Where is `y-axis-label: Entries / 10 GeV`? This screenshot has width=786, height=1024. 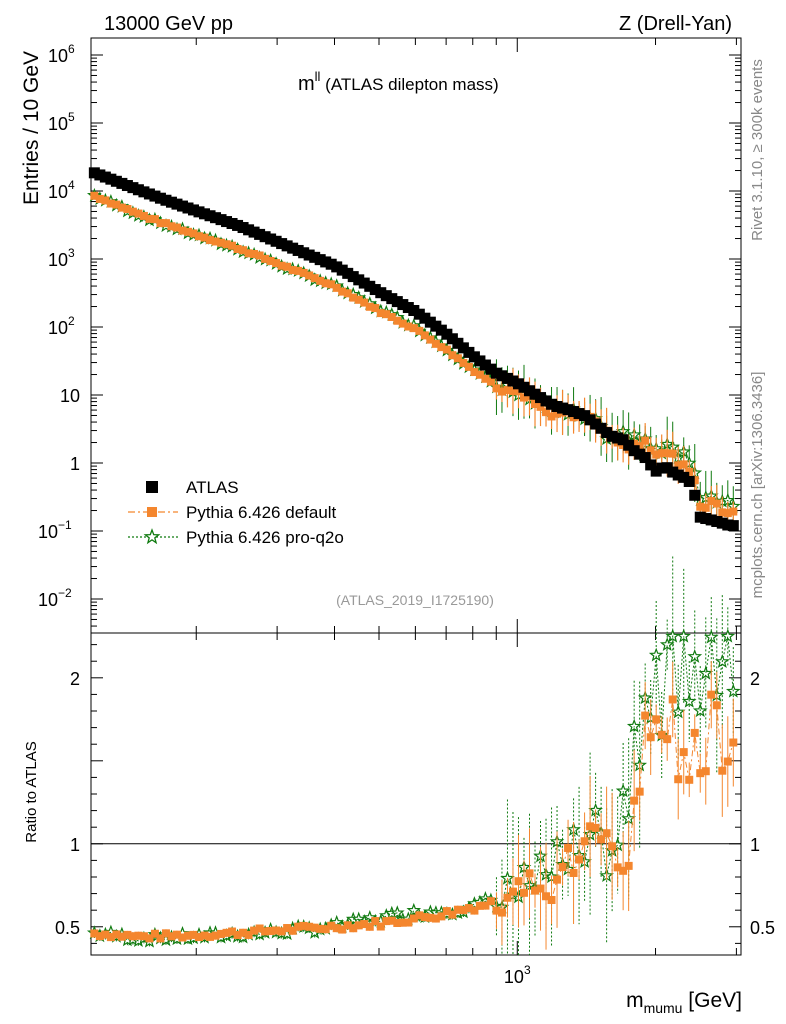
y-axis-label: Entries / 10 GeV is located at coordinates (31, 128).